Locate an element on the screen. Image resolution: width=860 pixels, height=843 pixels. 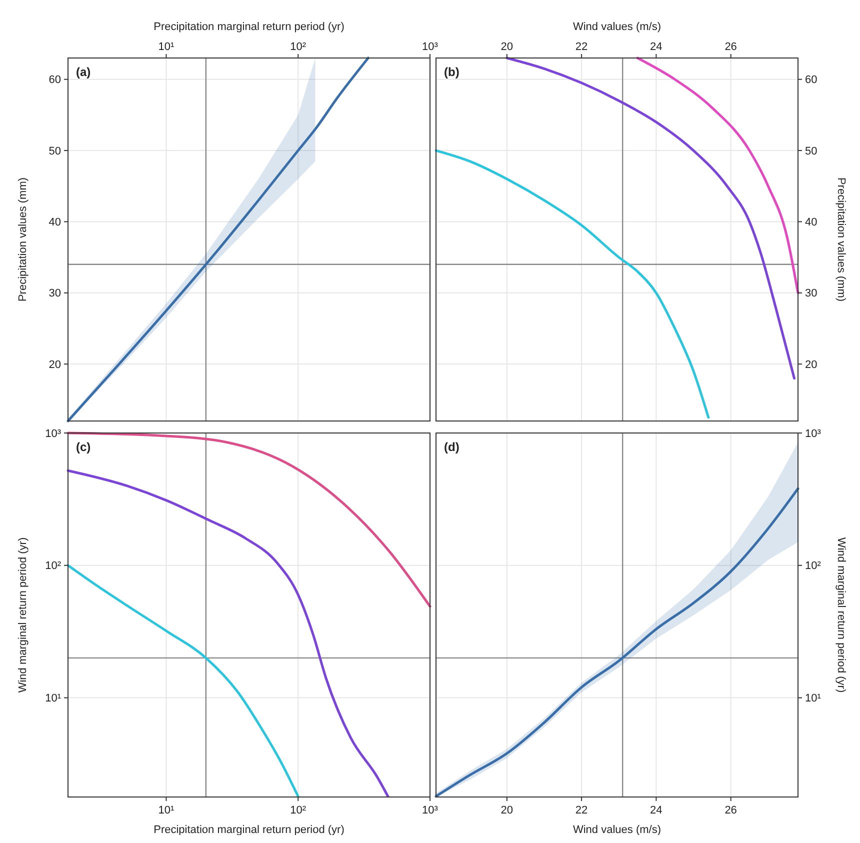
annotation: (b) is located at coordinates (452, 72).